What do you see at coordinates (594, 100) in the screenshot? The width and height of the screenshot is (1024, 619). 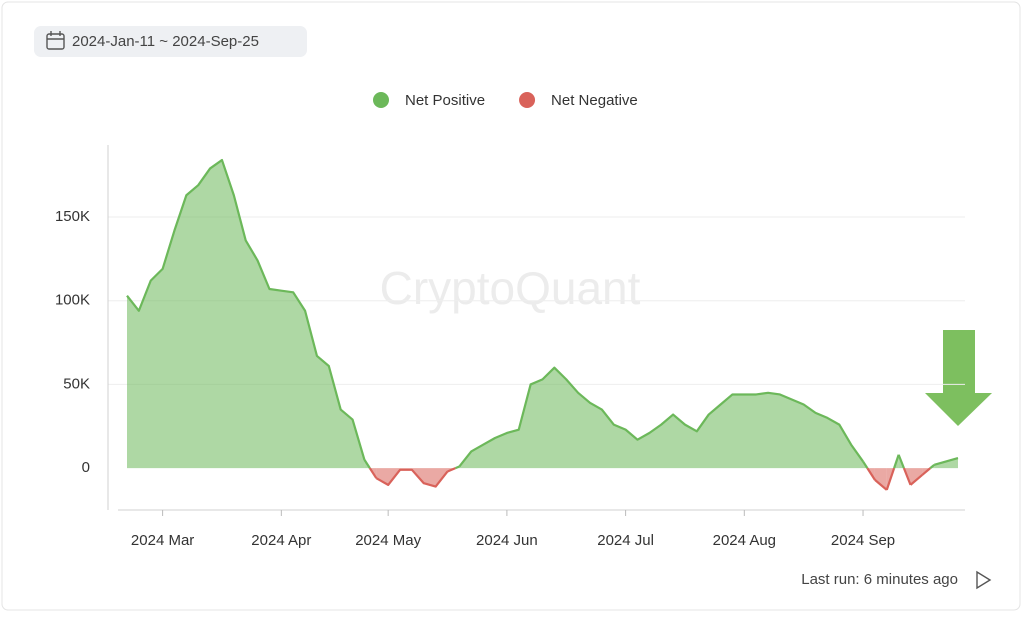 I see `legend-label: Net Negative` at bounding box center [594, 100].